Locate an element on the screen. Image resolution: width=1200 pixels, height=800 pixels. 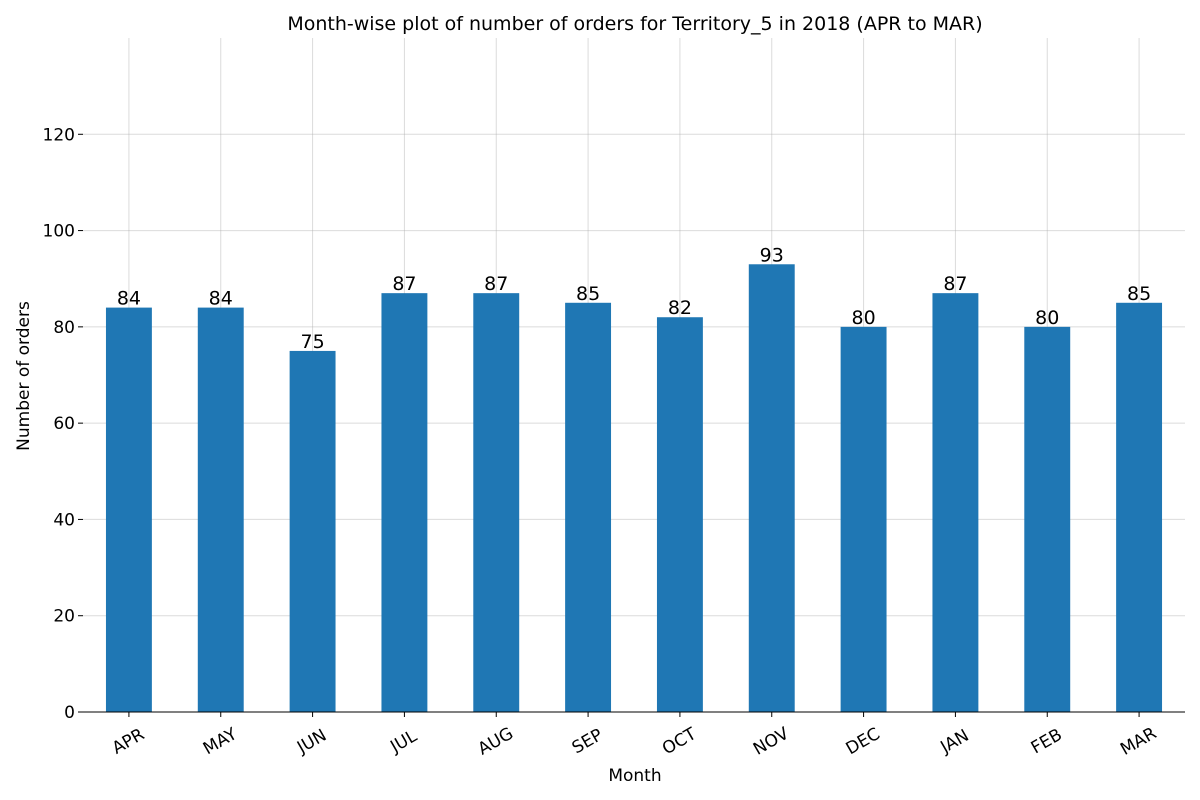
bar-aug is located at coordinates (496, 502).